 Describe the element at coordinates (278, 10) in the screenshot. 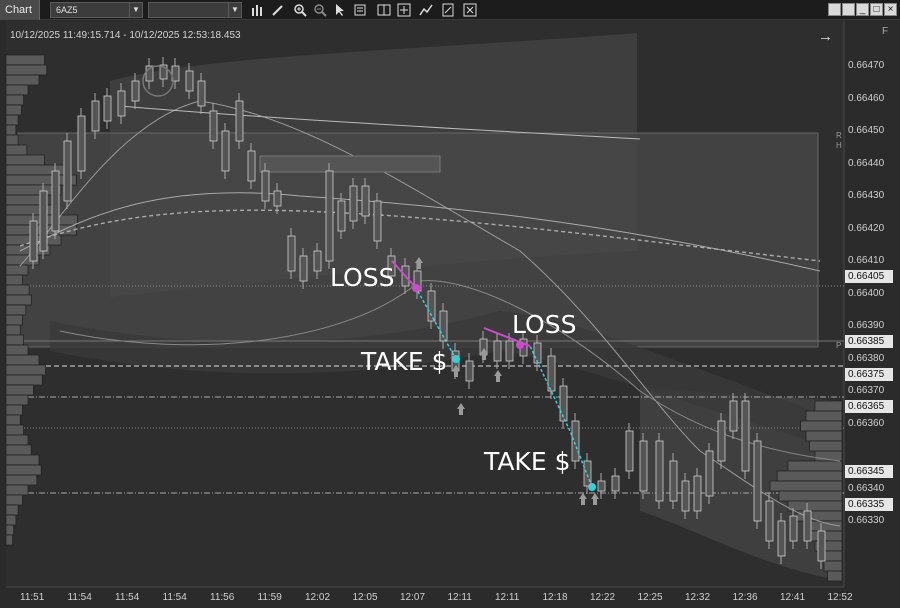

I see `pencil-icon` at that location.